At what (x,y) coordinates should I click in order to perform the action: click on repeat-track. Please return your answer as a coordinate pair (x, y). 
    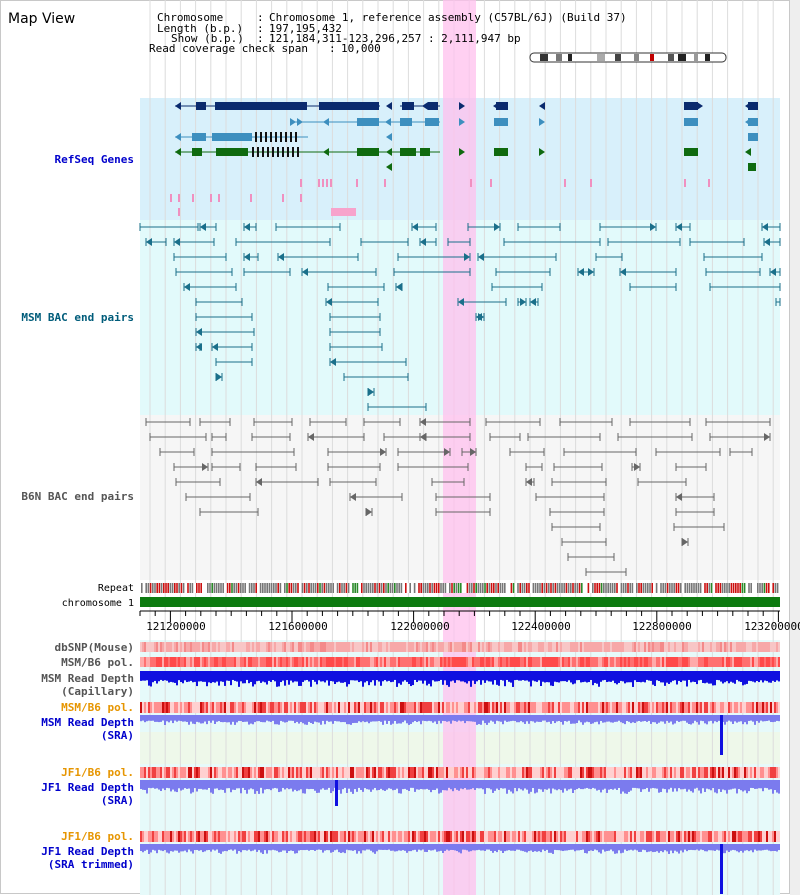
    Looking at the image, I should click on (460, 588).